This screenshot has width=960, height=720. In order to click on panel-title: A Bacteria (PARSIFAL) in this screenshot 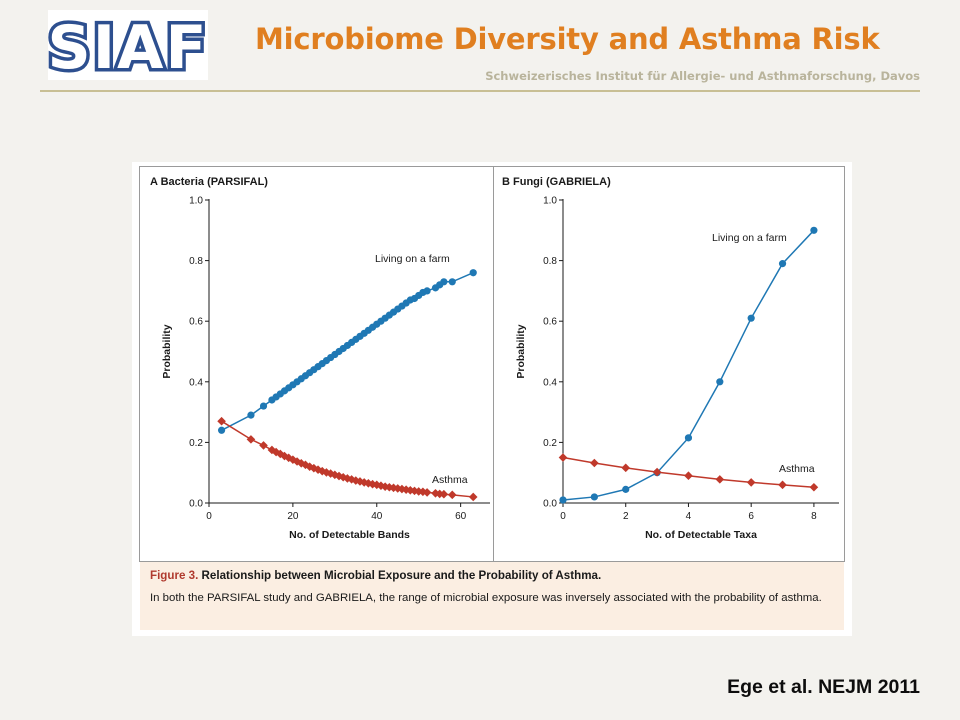, I will do `click(209, 182)`.